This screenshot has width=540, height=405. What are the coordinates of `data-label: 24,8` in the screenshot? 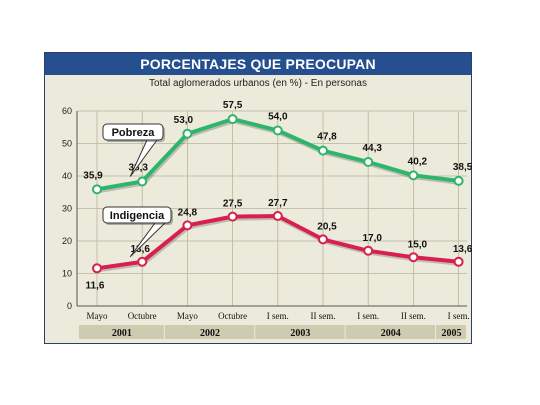 It's located at (188, 212).